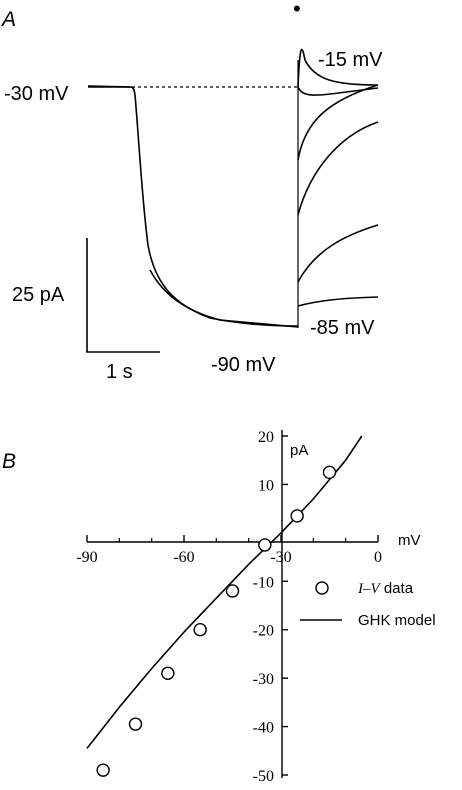  Describe the element at coordinates (378, 557) in the screenshot. I see `x-tick-label: 0` at that location.